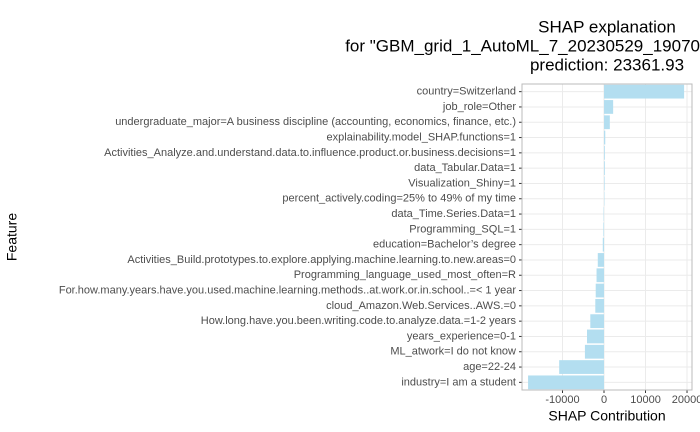 The width and height of the screenshot is (700, 432). What do you see at coordinates (607, 64) in the screenshot?
I see `title-line: prediction: 23361.93` at bounding box center [607, 64].